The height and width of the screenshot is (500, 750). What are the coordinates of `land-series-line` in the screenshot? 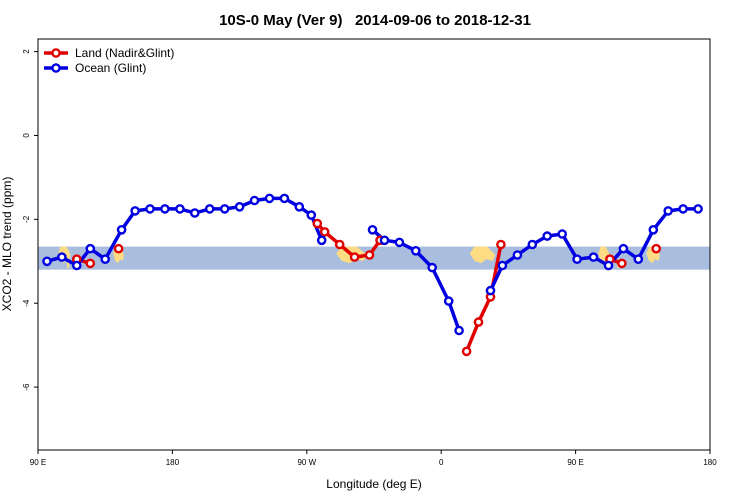 It's located at (483, 298).